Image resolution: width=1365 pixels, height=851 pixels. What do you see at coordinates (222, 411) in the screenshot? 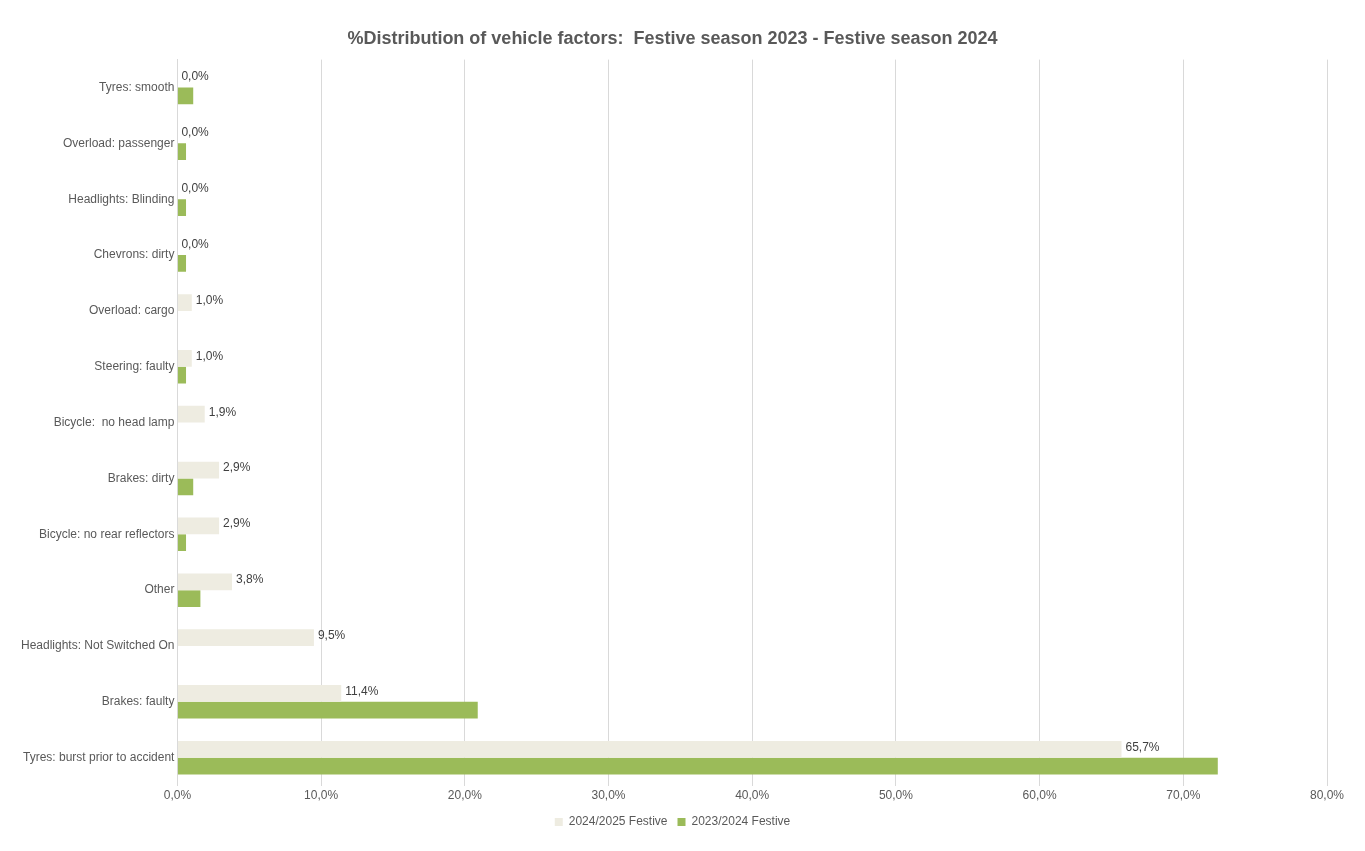
I see `data-label: 1,9%` at bounding box center [222, 411].